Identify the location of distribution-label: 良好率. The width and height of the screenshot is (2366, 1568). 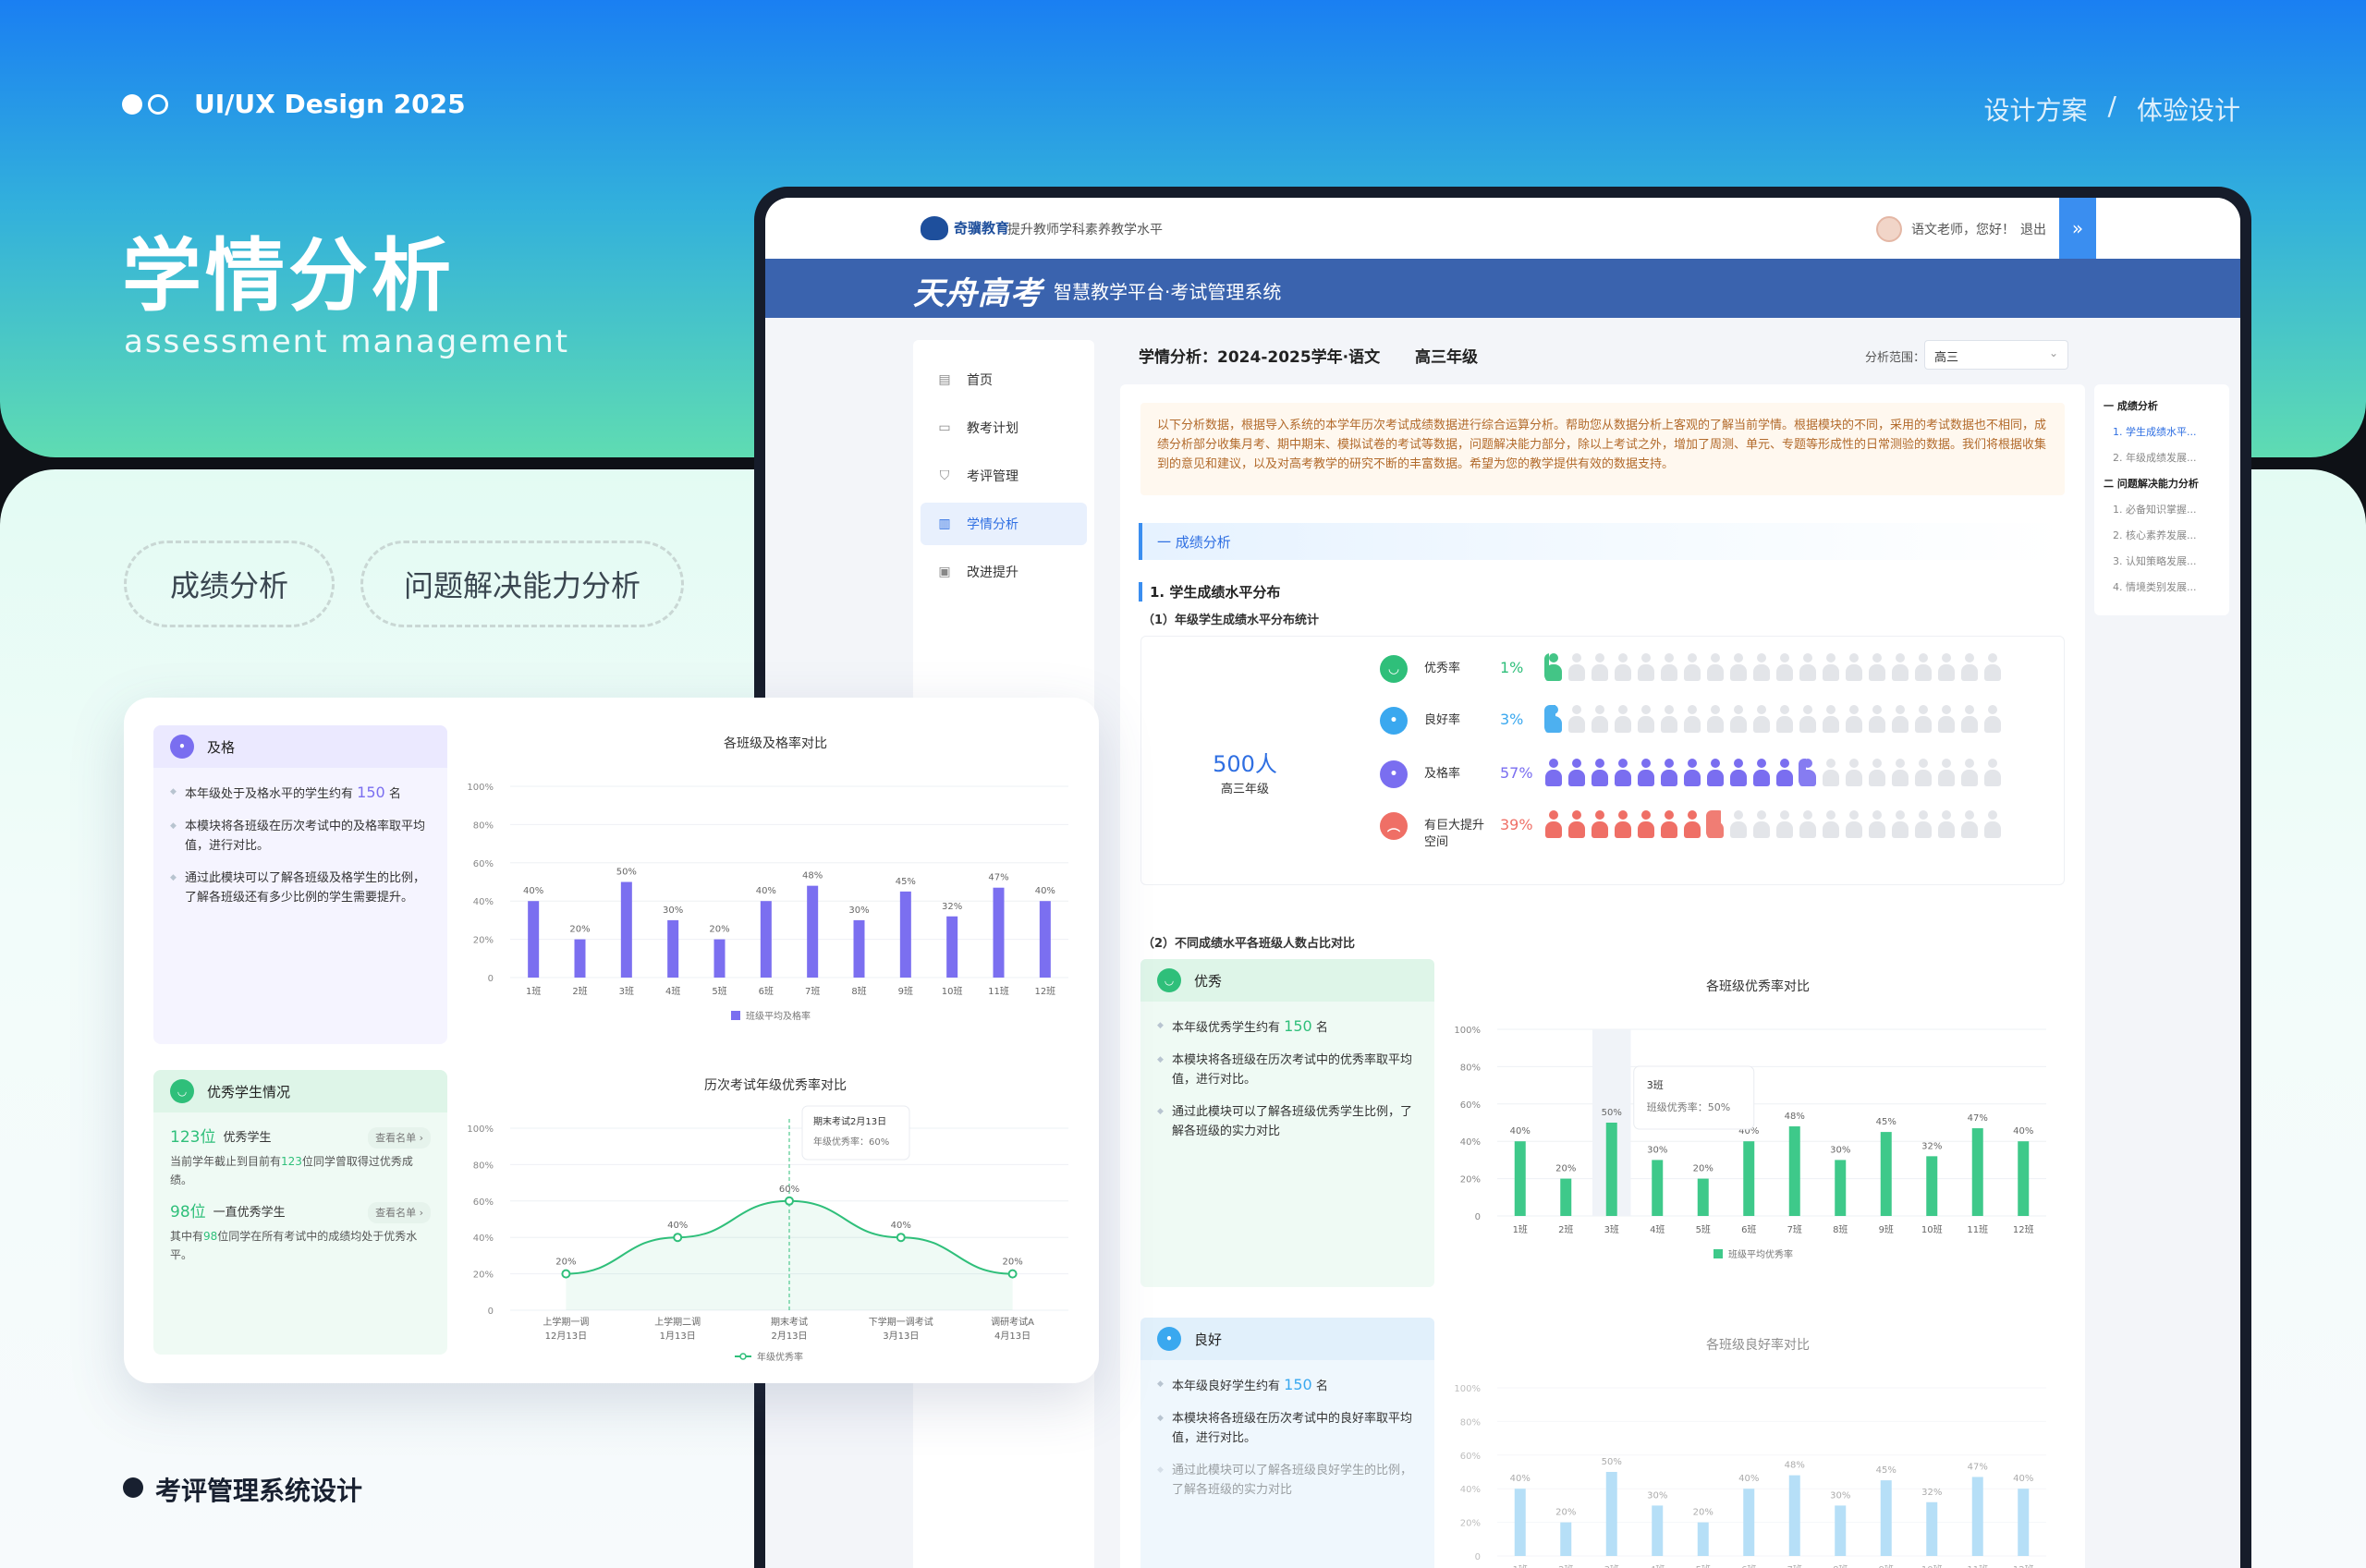
(1443, 720).